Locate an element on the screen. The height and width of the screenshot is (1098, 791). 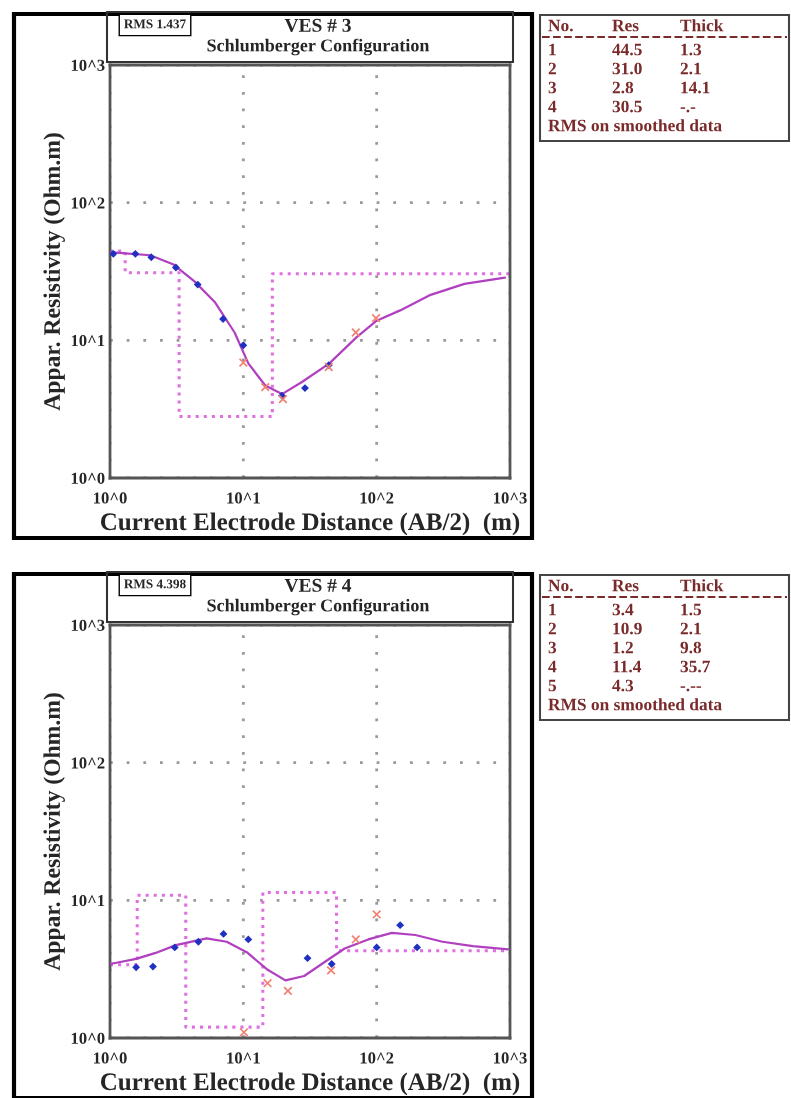
text: 1 44.5 1.3 is located at coordinates (625, 49).